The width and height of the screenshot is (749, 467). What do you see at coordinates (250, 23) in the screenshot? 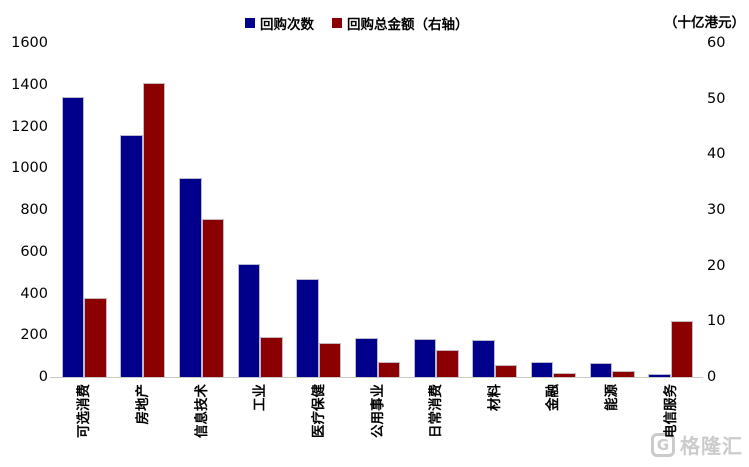
I see `legend-swatch-blue-icon` at bounding box center [250, 23].